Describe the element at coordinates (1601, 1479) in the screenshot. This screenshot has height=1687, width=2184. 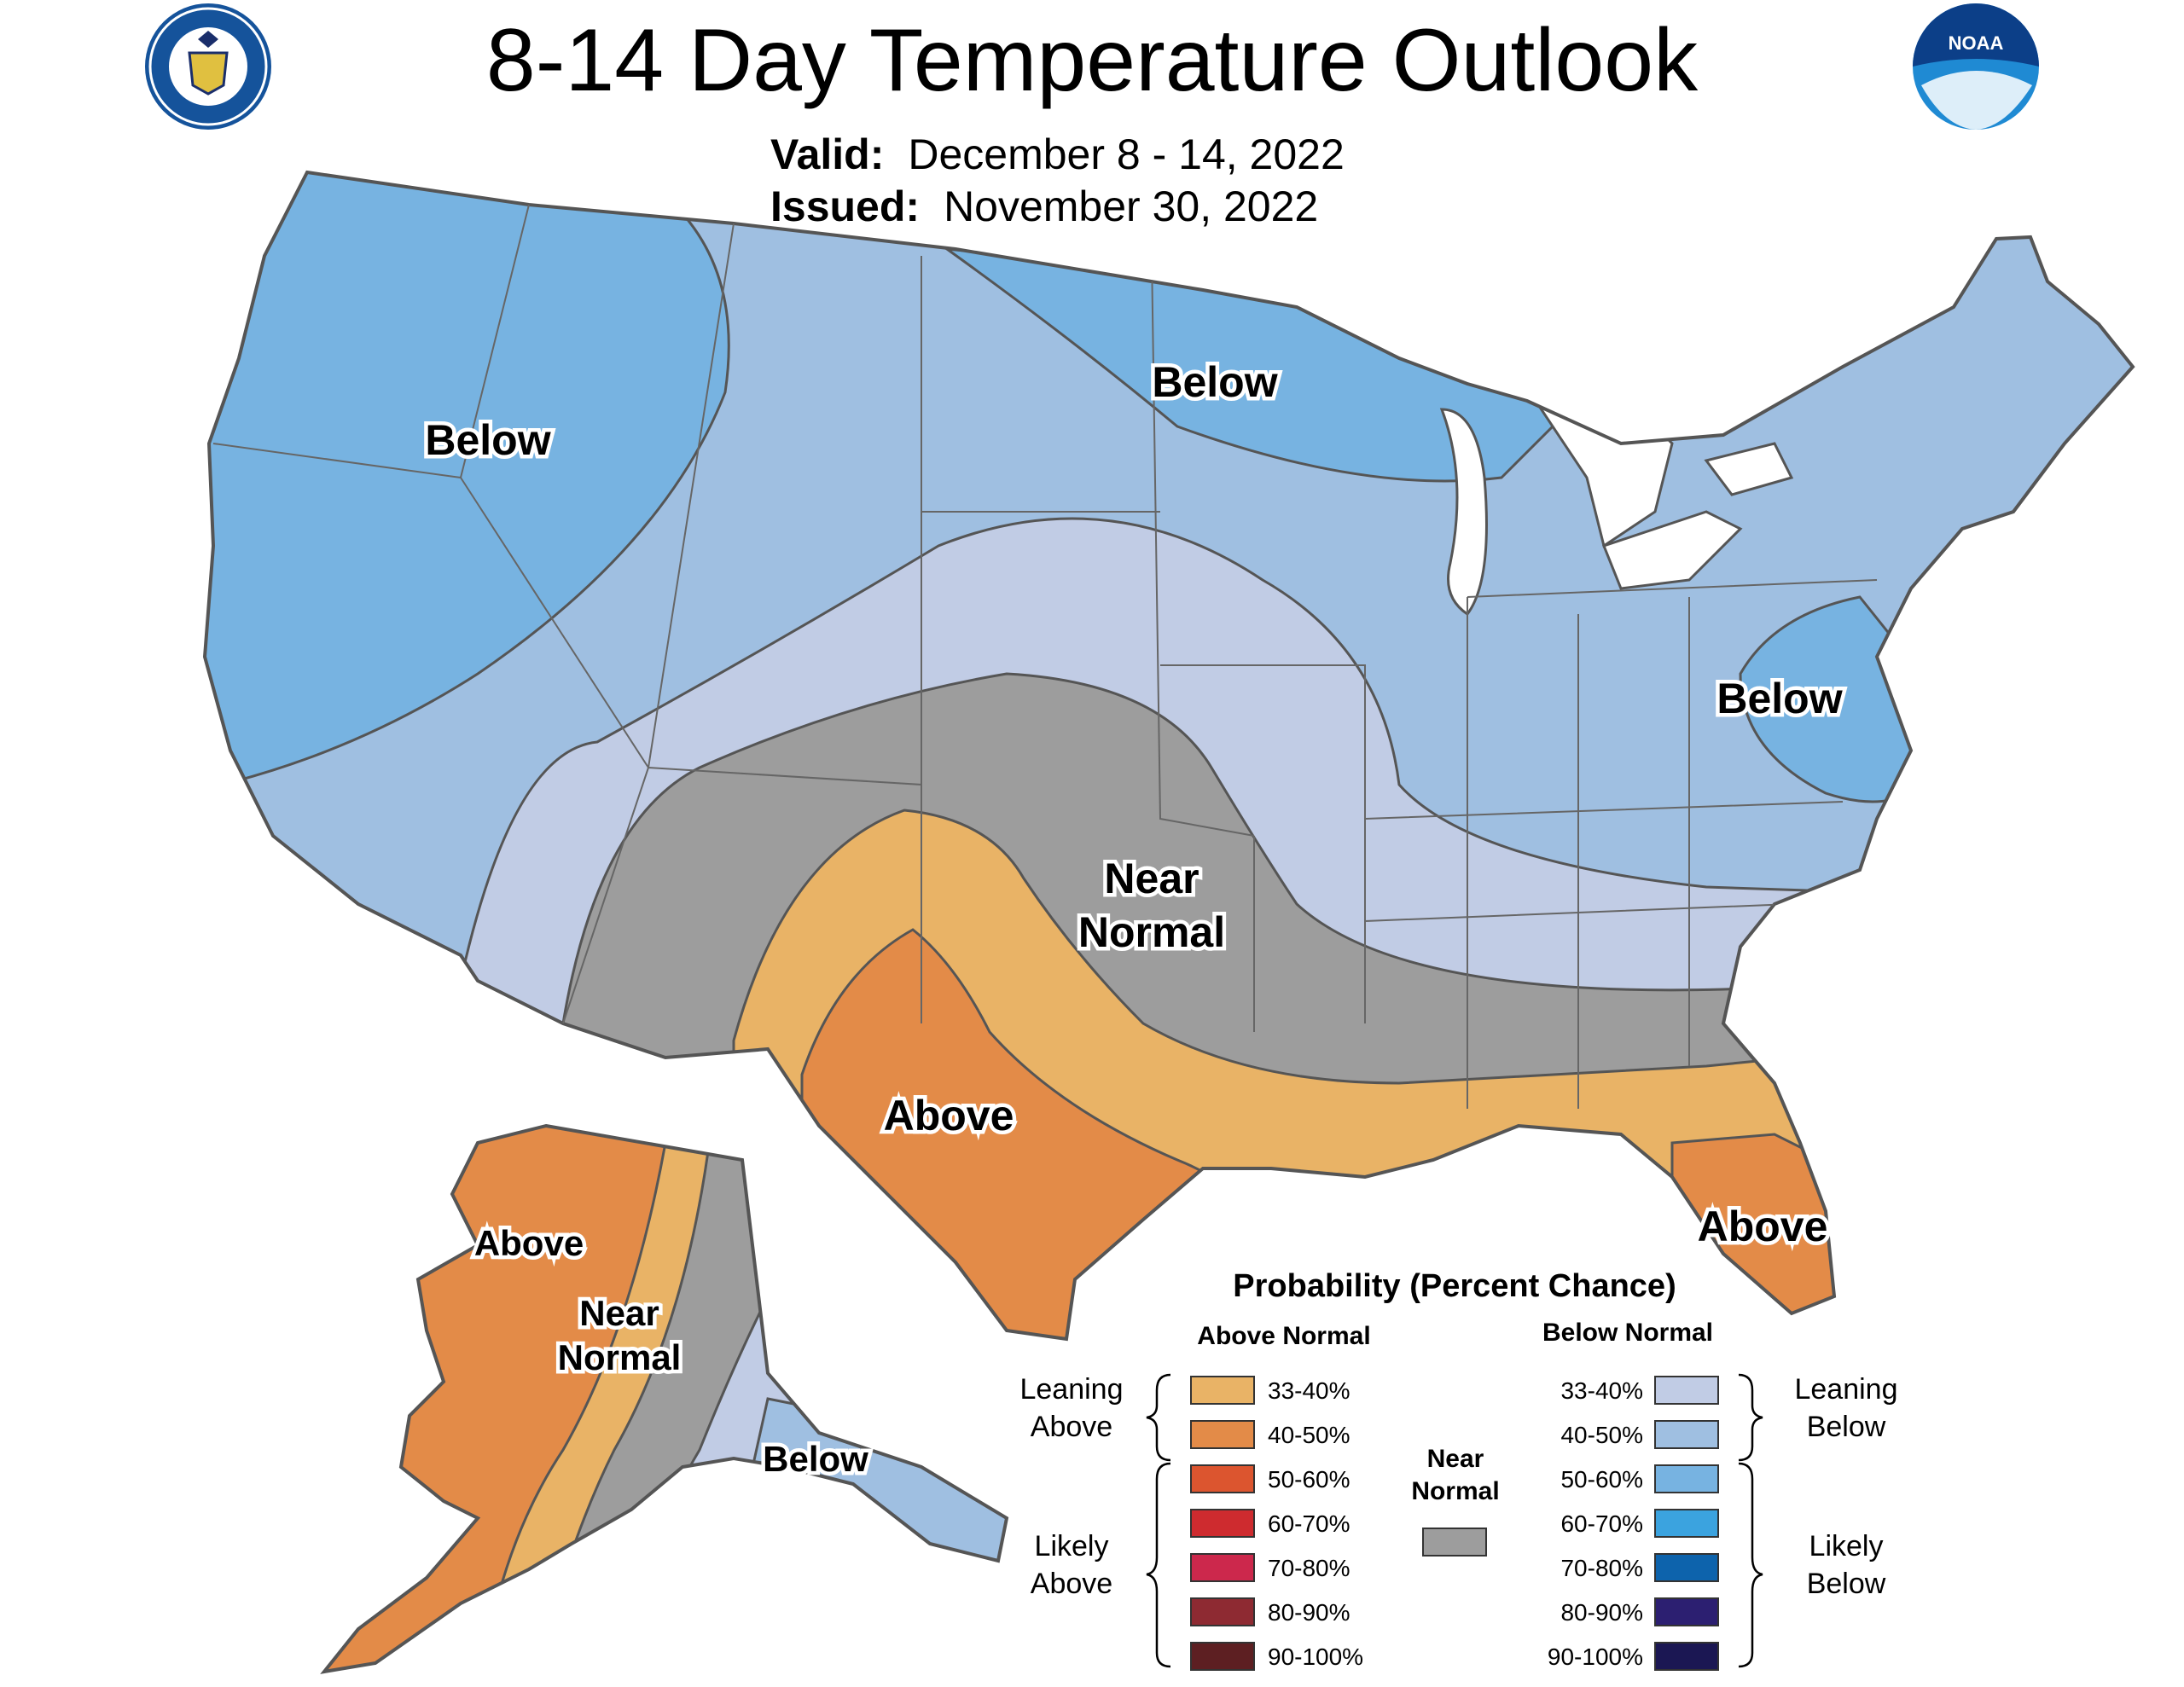
I see `legend-below-label-2: 50-60%` at that location.